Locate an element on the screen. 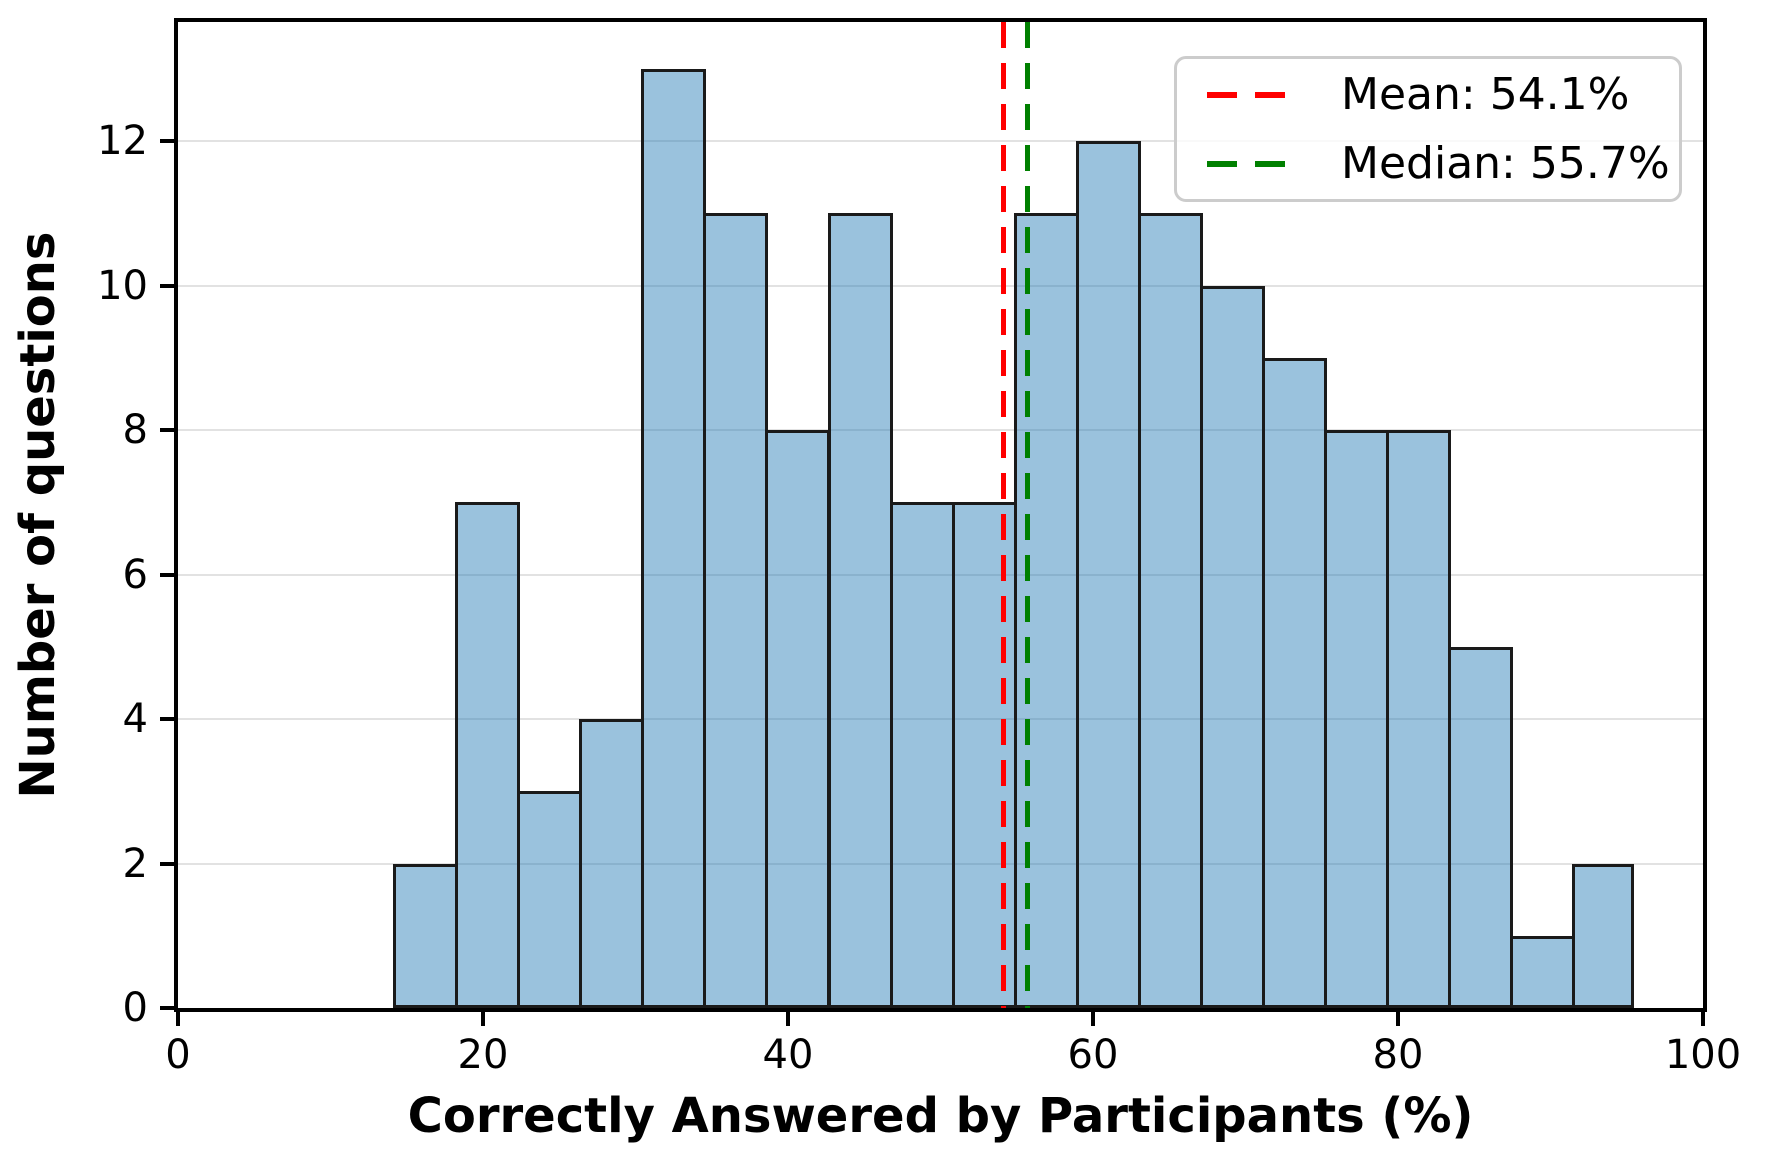  y-tick-label: 10 is located at coordinates (122, 285).